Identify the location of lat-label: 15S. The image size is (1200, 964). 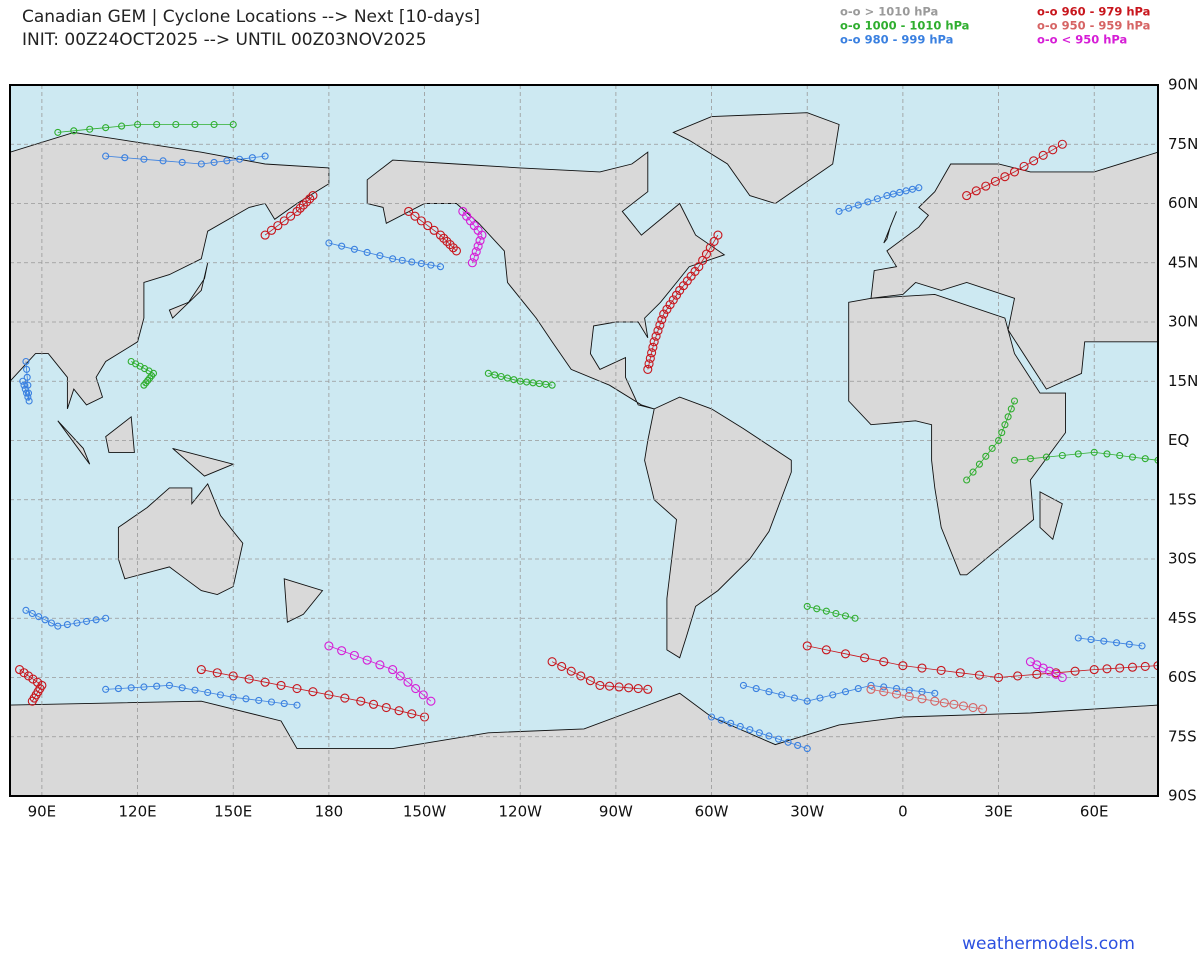
(1182, 499).